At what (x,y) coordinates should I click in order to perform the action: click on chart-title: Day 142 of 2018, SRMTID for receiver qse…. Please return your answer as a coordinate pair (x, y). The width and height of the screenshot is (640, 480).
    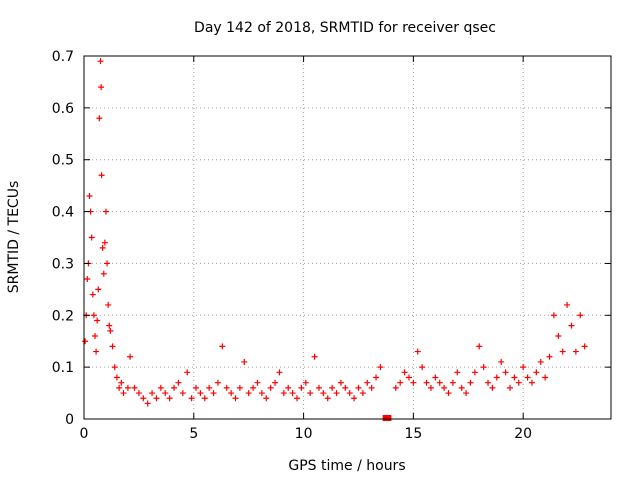
    Looking at the image, I should click on (345, 28).